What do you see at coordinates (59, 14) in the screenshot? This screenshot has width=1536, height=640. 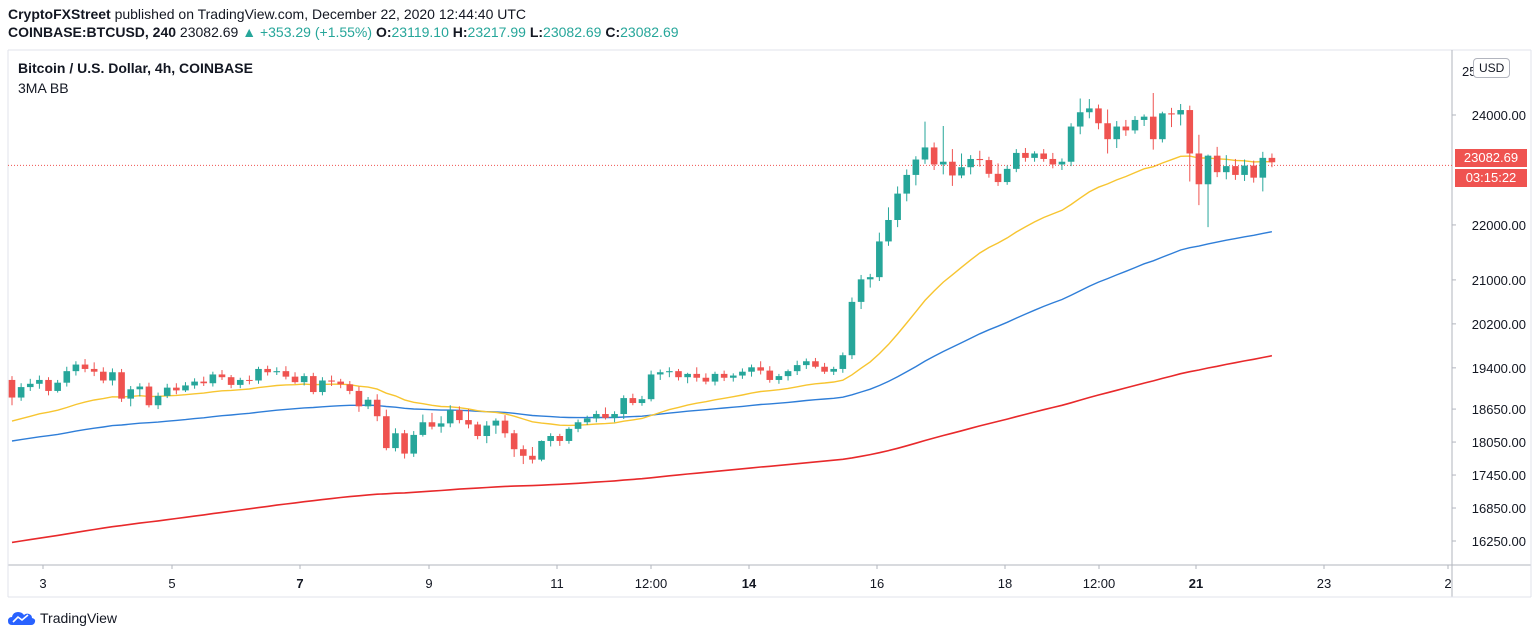 I see `publisher-name: CryptoFXStreet` at bounding box center [59, 14].